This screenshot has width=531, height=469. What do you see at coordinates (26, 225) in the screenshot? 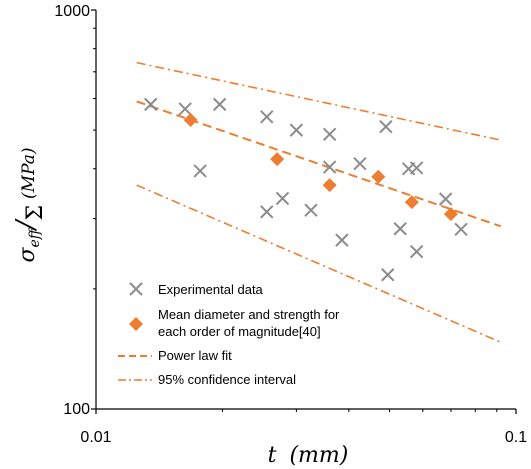
I see `y-axis-fraction-slash: /` at bounding box center [26, 225].